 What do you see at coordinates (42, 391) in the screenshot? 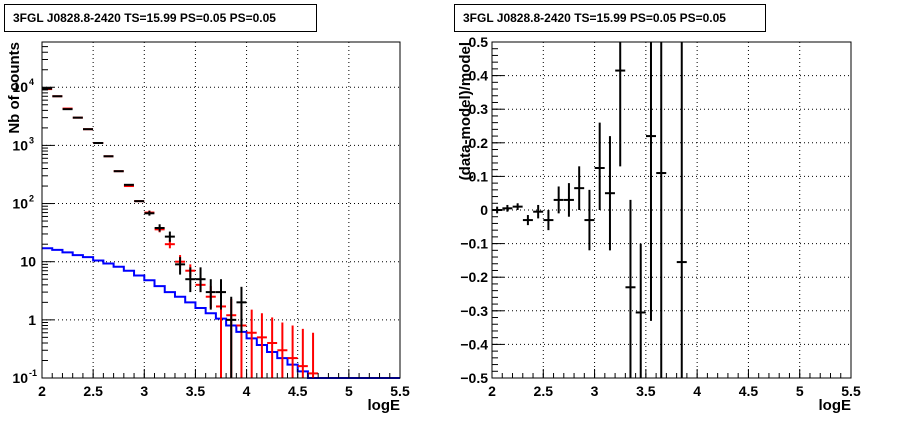
I see `left-x-tick-label: 2` at bounding box center [42, 391].